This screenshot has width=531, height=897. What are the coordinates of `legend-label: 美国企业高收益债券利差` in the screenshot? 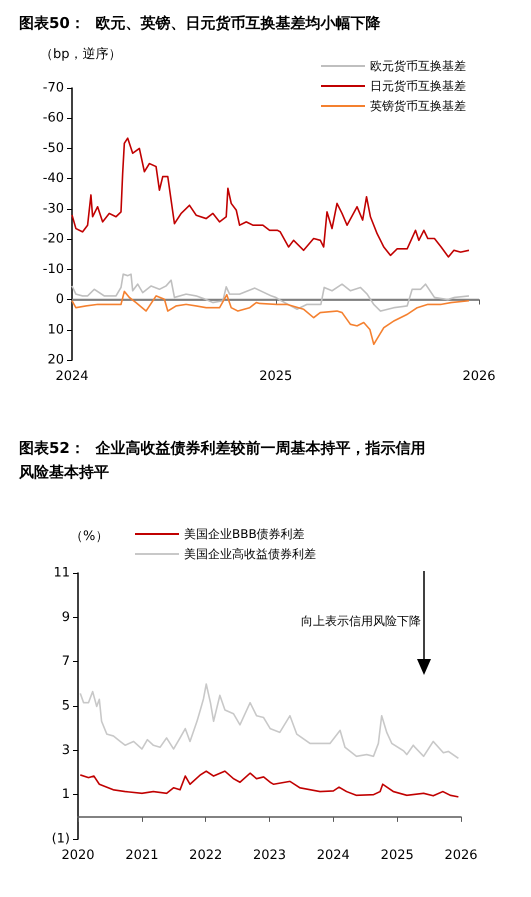 It's located at (250, 554).